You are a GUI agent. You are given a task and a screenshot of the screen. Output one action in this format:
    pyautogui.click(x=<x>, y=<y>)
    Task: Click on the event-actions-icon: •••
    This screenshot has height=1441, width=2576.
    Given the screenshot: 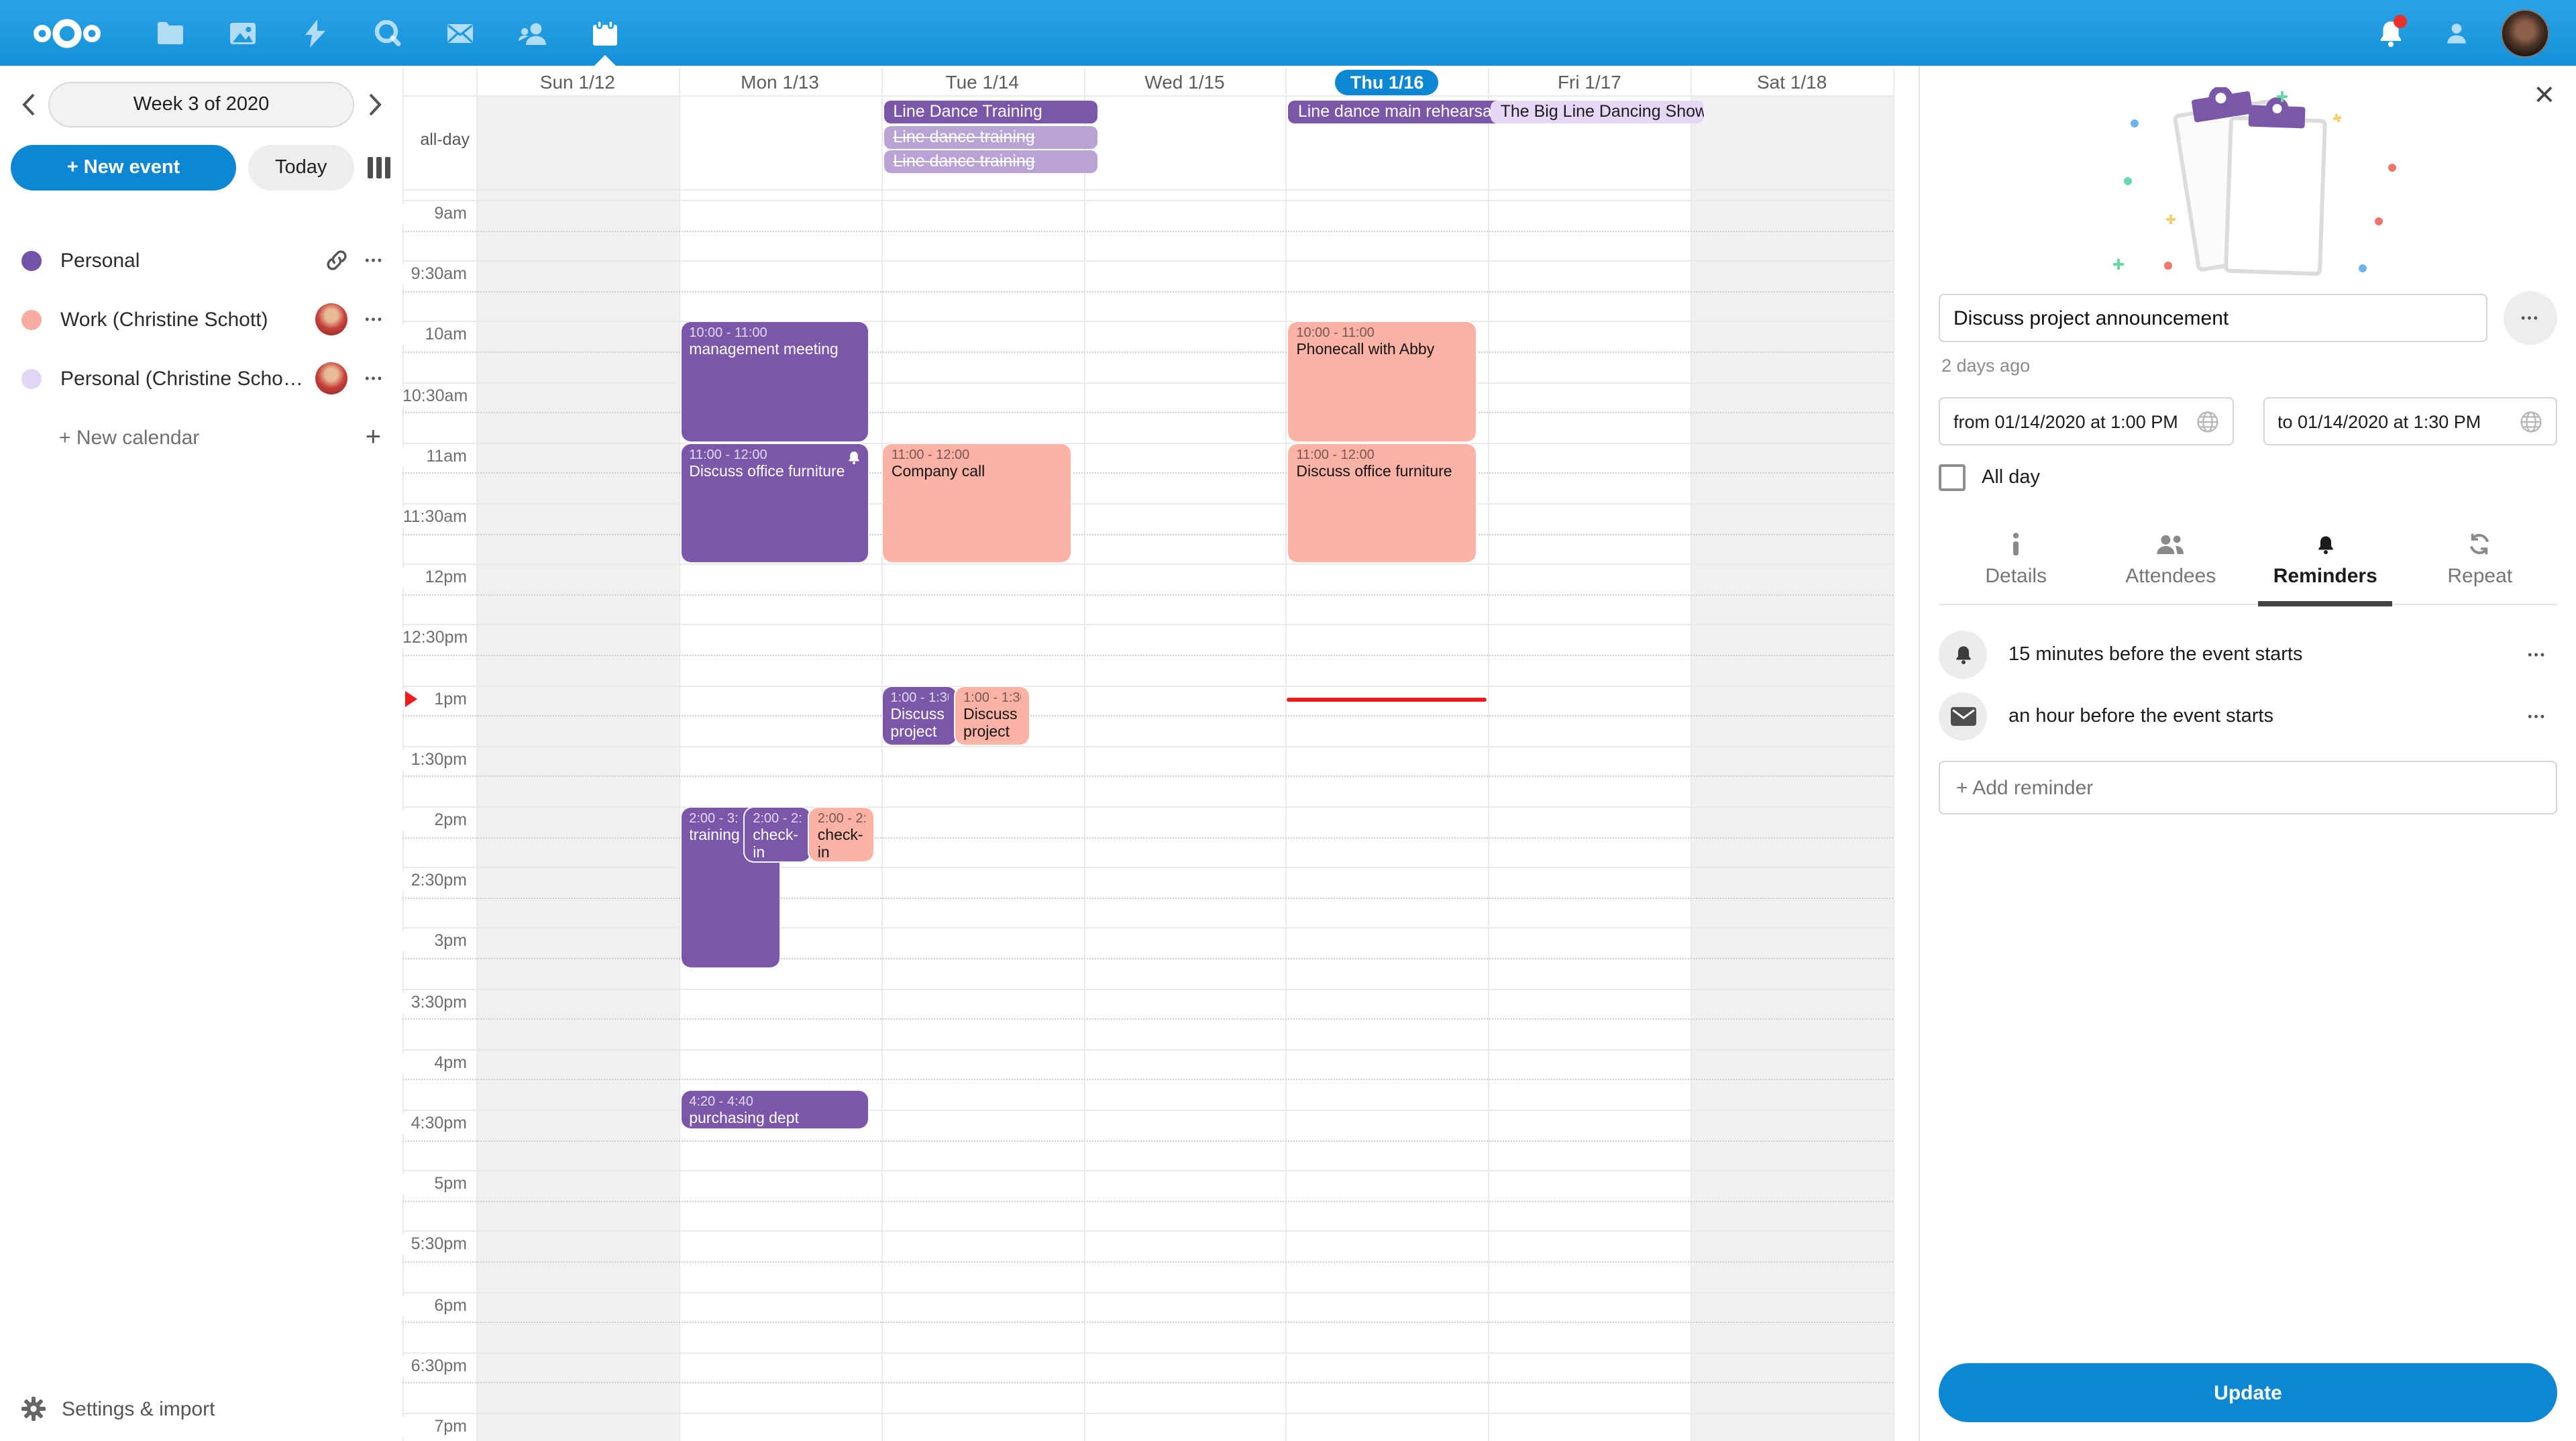 What is the action you would take?
    pyautogui.click(x=2530, y=318)
    